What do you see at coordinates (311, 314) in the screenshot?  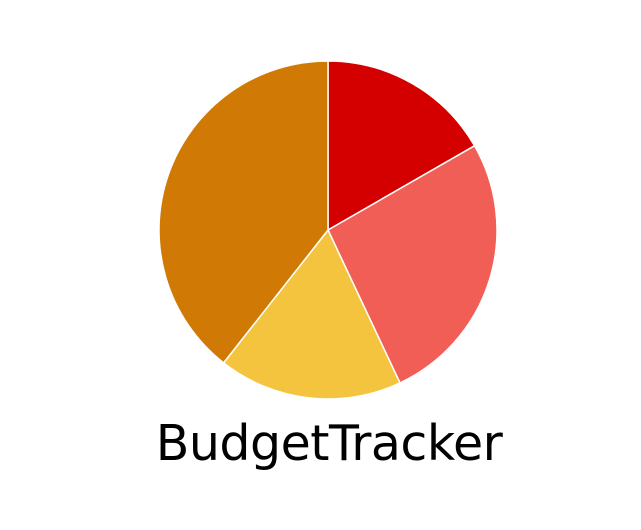 I see `pie-slice-yellow` at bounding box center [311, 314].